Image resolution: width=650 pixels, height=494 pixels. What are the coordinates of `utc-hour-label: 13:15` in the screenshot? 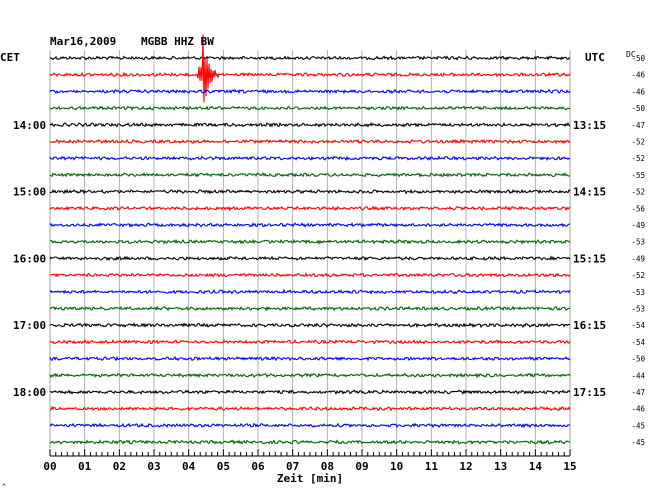 It's located at (589, 125).